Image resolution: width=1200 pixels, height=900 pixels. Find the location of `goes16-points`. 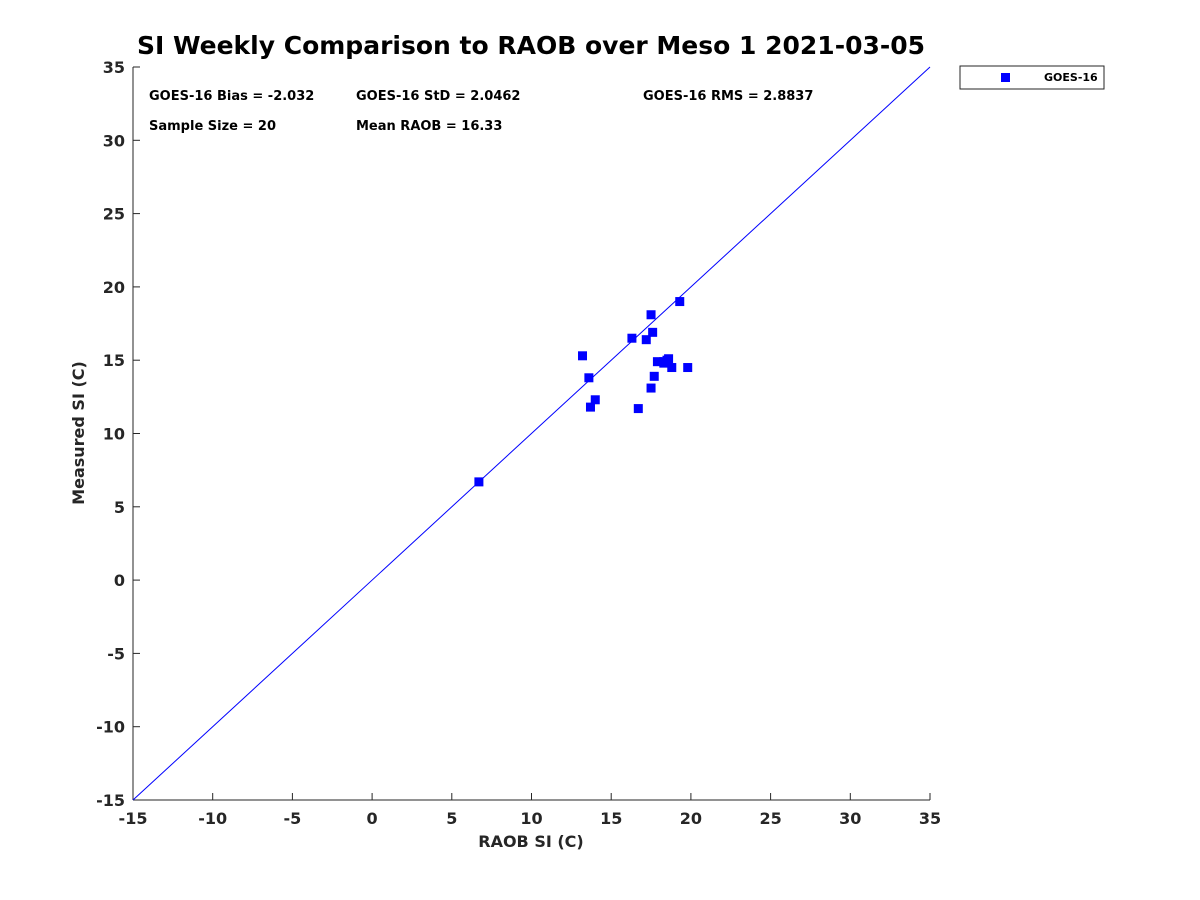

goes16-points is located at coordinates (583, 392).